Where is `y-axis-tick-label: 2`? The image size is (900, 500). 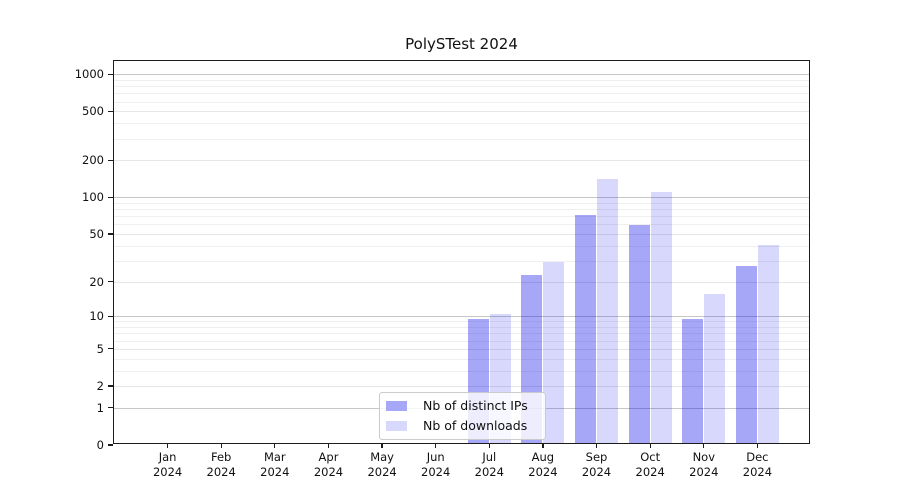 y-axis-tick-label: 2 is located at coordinates (100, 386).